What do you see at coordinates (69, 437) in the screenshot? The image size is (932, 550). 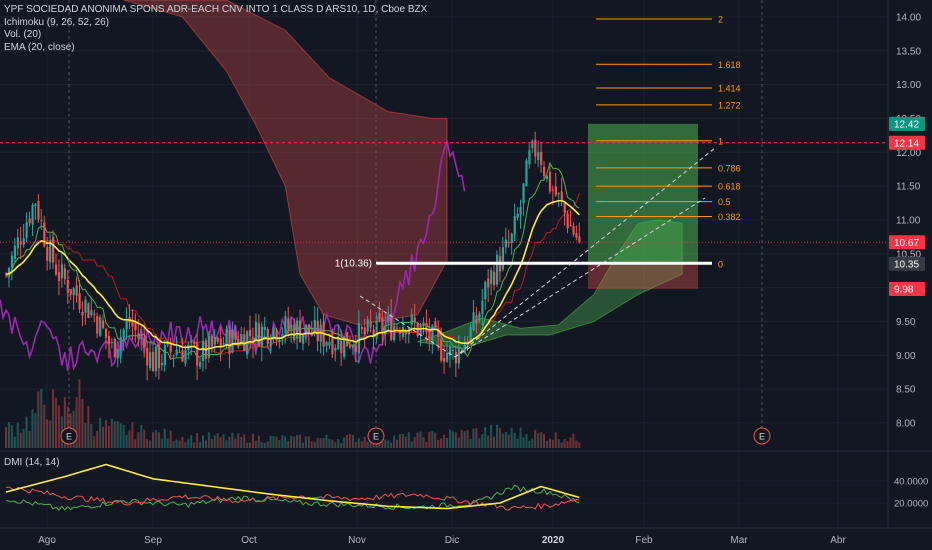 I see `earnings-marker-label: E` at bounding box center [69, 437].